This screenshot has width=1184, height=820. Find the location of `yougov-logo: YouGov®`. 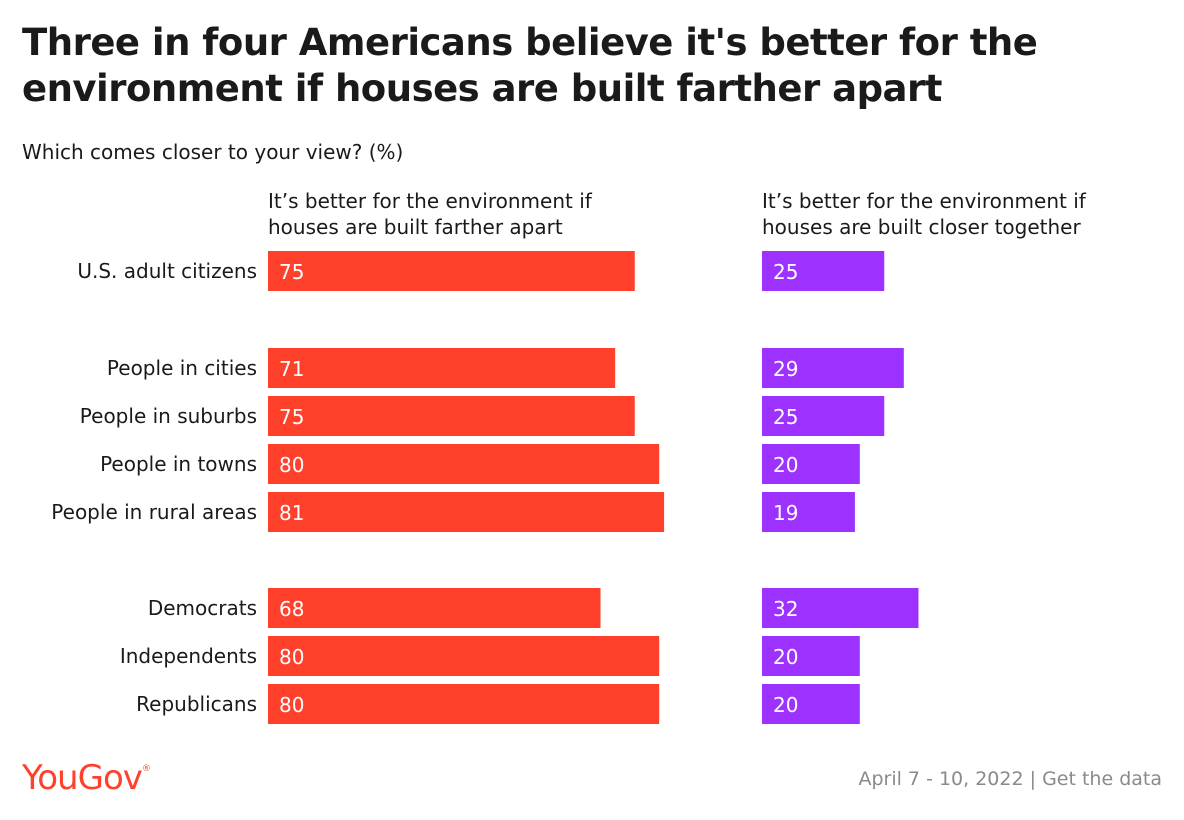

yougov-logo: YouGov® is located at coordinates (86, 778).